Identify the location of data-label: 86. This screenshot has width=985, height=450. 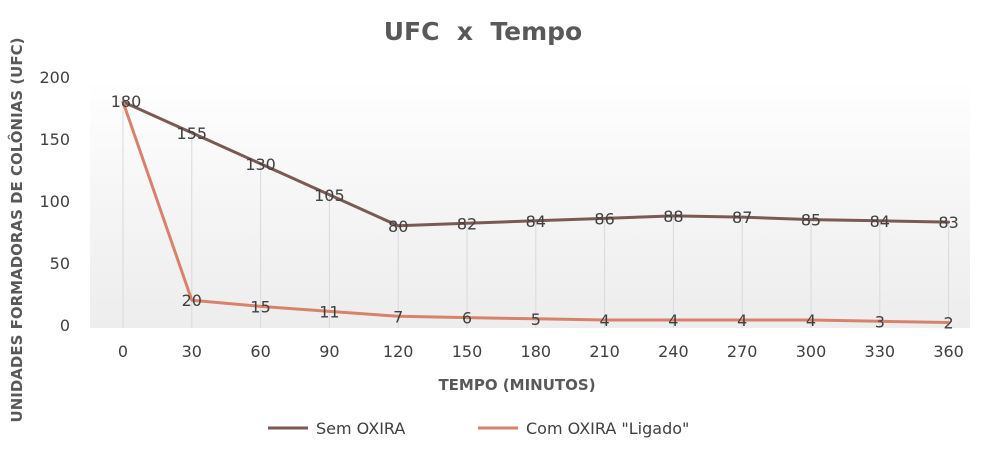
(604, 218).